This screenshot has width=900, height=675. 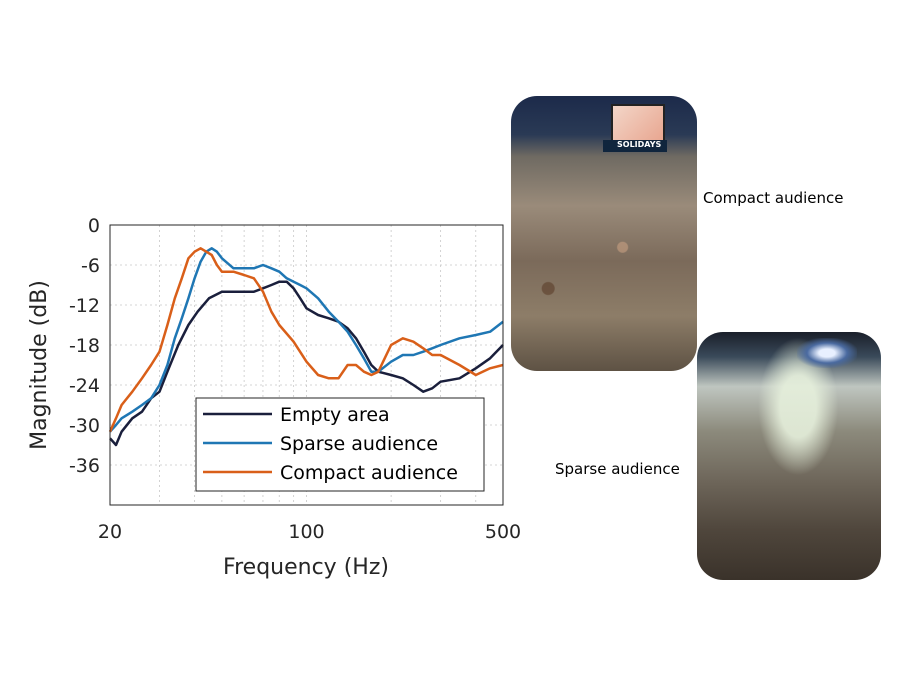 I want to click on x-axis-title: Frequency (Hz), so click(x=306, y=567).